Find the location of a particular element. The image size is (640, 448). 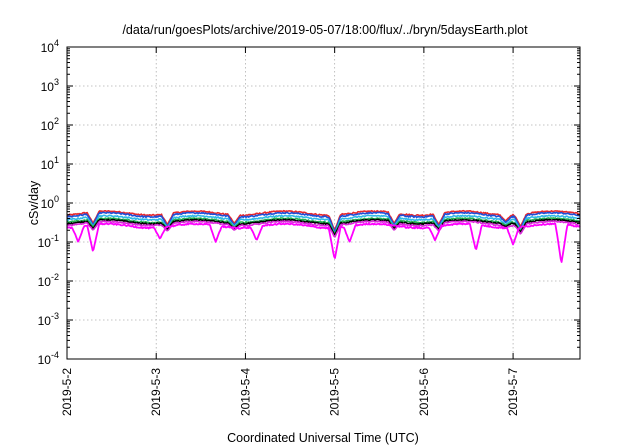

y-tick-label: 10⁻³ is located at coordinates (48, 319).